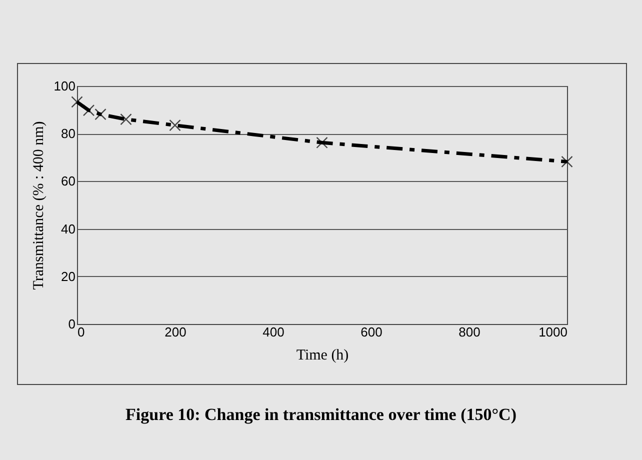  What do you see at coordinates (322, 356) in the screenshot?
I see `x-axis-title: Time (h)` at bounding box center [322, 356].